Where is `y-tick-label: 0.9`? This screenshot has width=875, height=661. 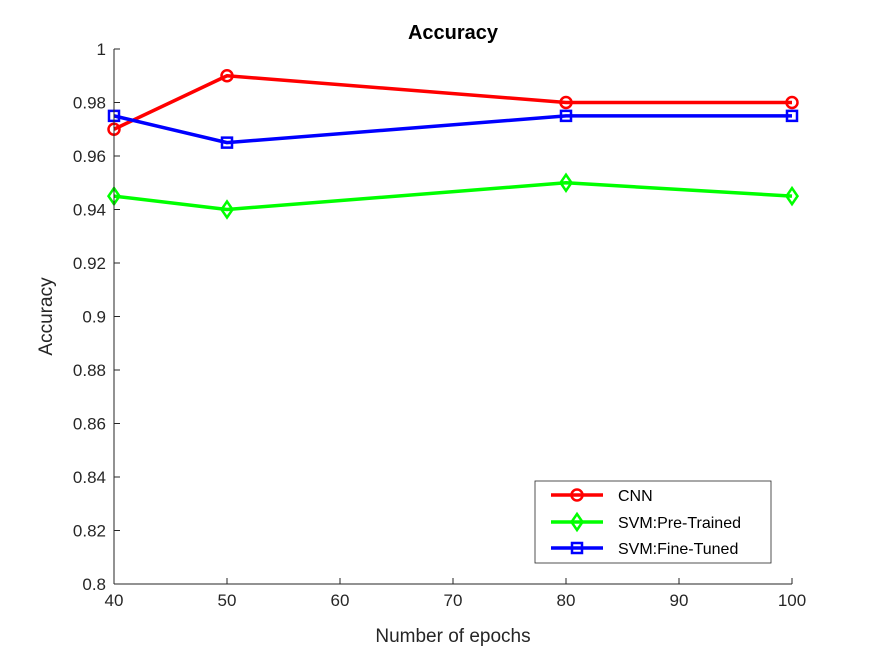 y-tick-label: 0.9 is located at coordinates (94, 317).